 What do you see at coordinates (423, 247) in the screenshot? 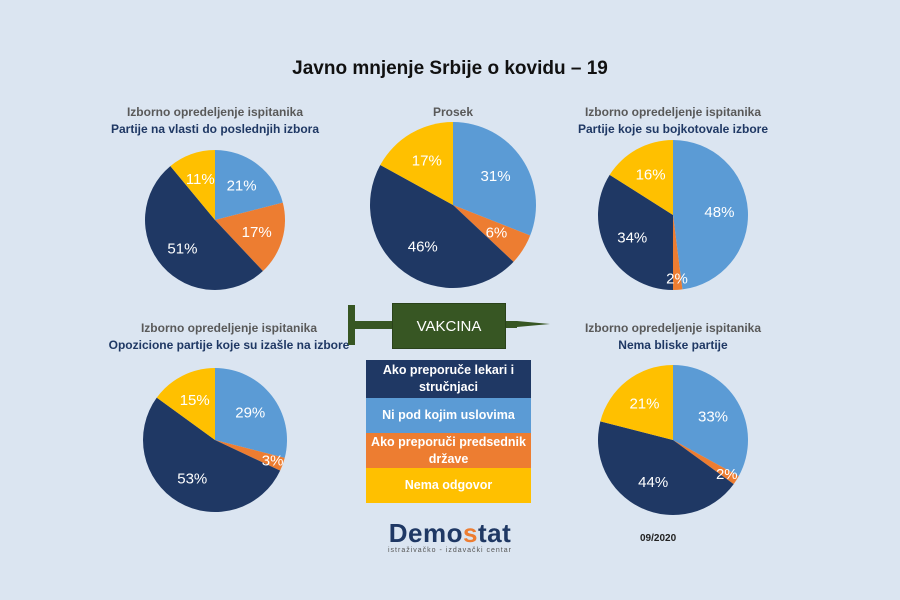
I see `pie-data-label: 46%` at bounding box center [423, 247].